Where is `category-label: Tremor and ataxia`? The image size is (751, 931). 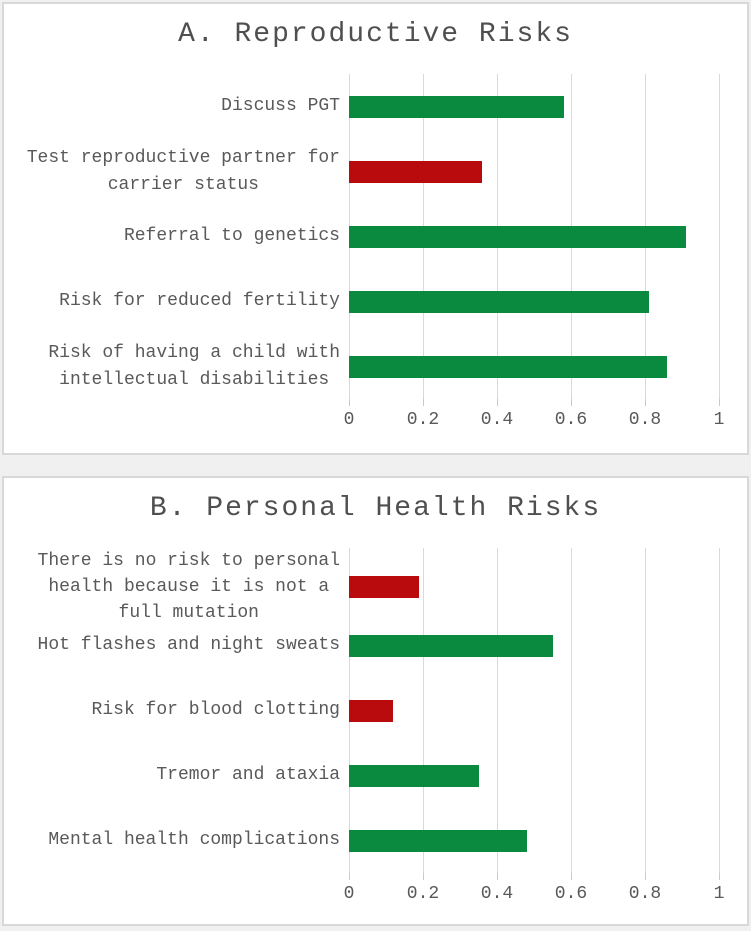 category-label: Tremor and ataxia is located at coordinates (248, 775).